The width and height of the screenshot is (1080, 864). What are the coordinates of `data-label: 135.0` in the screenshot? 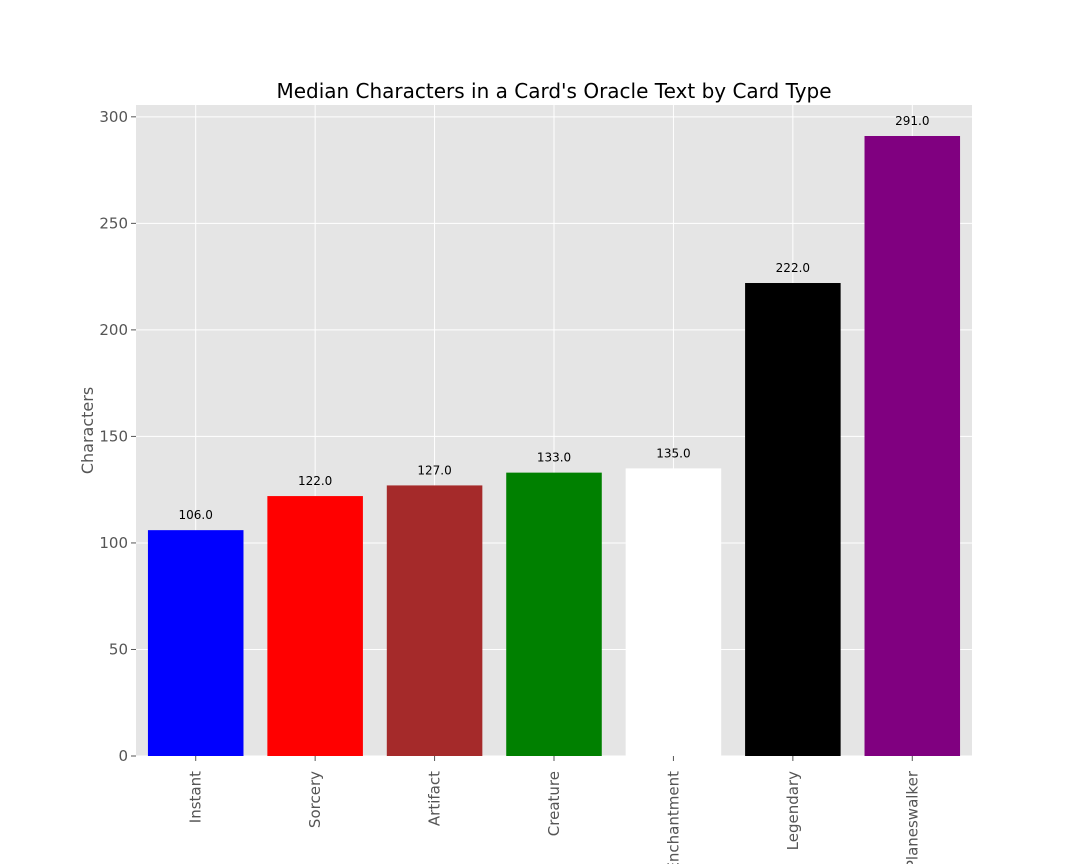 It's located at (673, 453).